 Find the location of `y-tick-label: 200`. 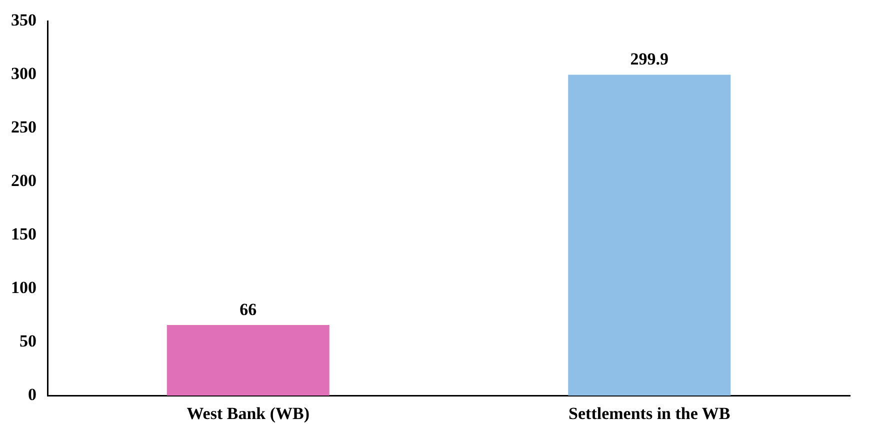

y-tick-label: 200 is located at coordinates (23, 180).